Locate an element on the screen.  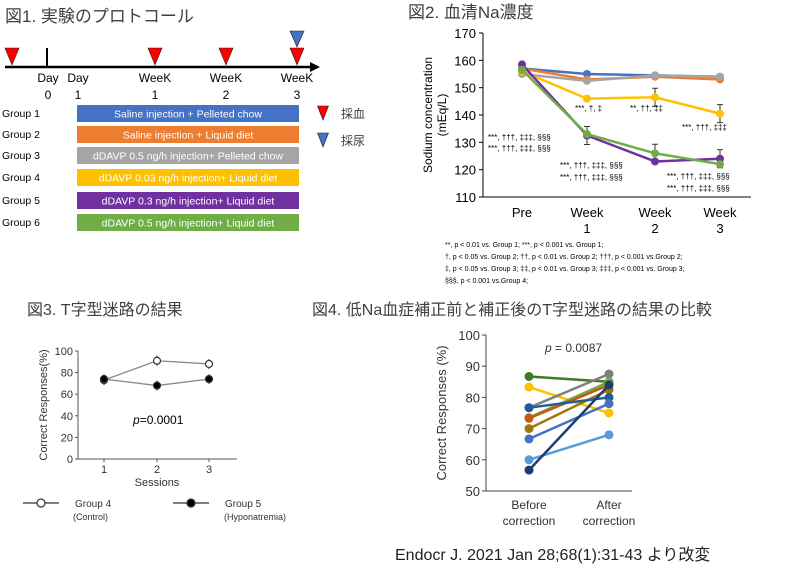
fig4-title: 図4. 低Na血症補正前と補正後のT字型迷路の結果の比較 is located at coordinates (512, 310).